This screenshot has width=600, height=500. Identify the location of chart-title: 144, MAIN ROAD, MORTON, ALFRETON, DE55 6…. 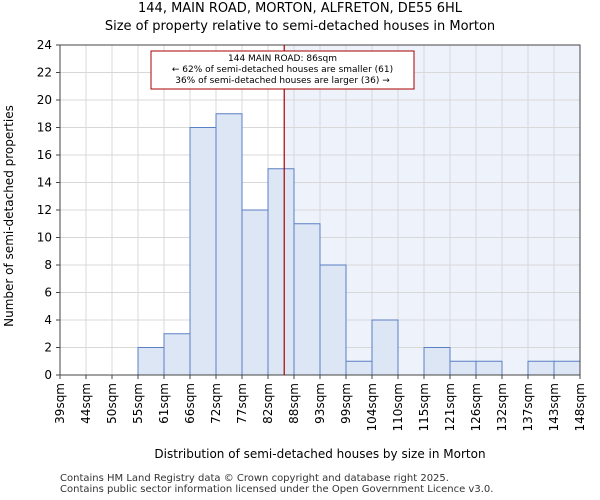
(300, 8).